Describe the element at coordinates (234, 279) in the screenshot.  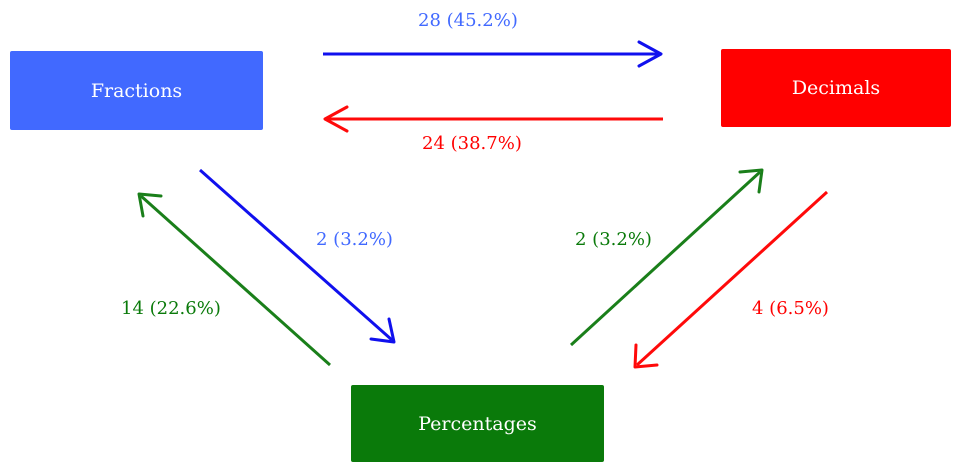
I see `arrow-percentages-to-fractions` at that location.